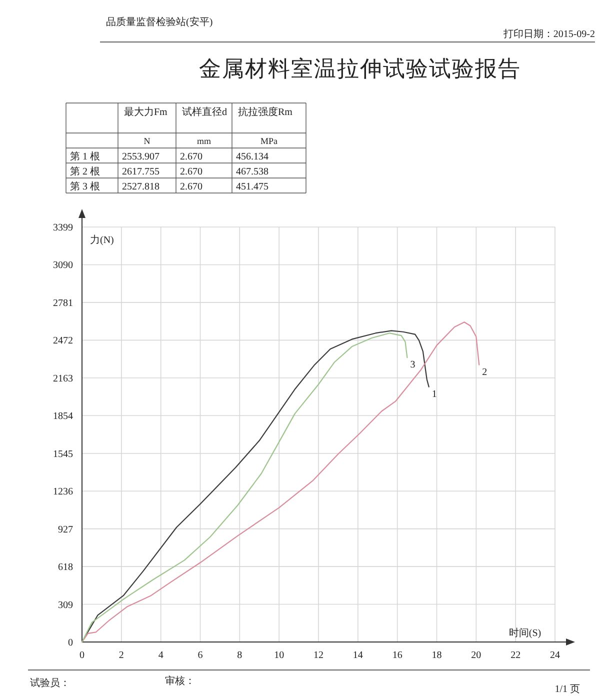 The width and height of the screenshot is (600, 700). I want to click on y-tick-label: 618, so click(65, 568).